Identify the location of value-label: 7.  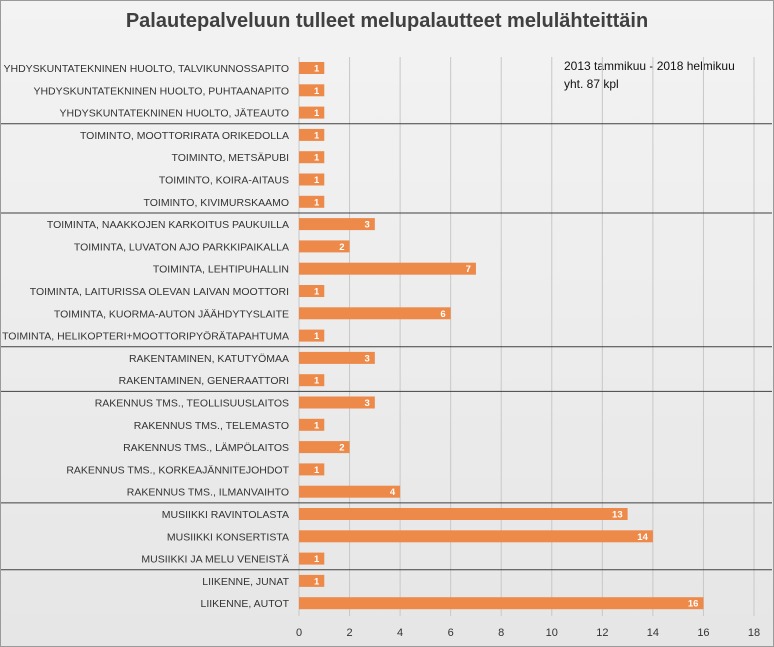
(468, 269).